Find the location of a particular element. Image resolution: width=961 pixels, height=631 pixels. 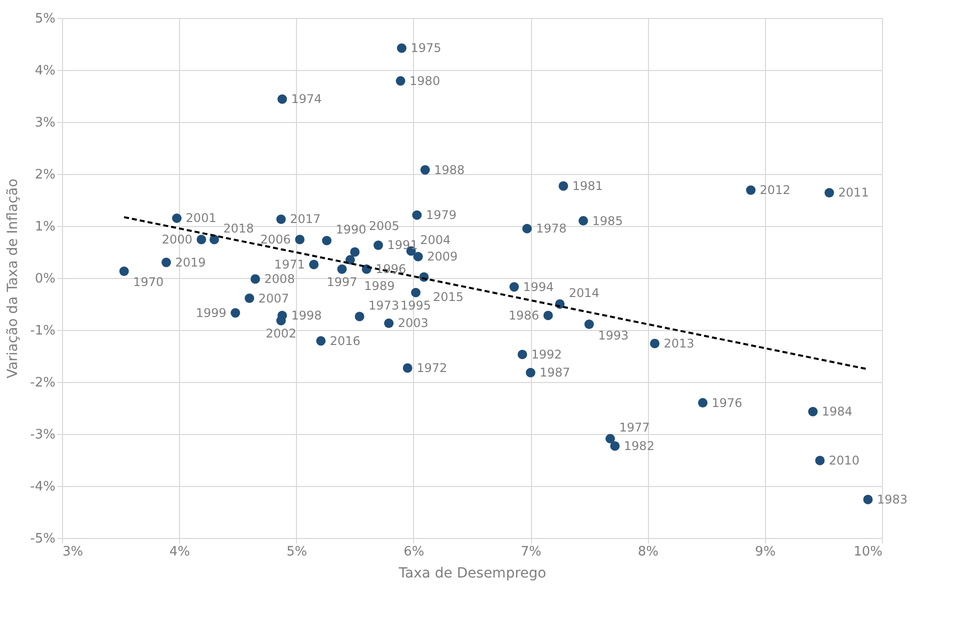

y-tick-label: 0% is located at coordinates (45, 279).